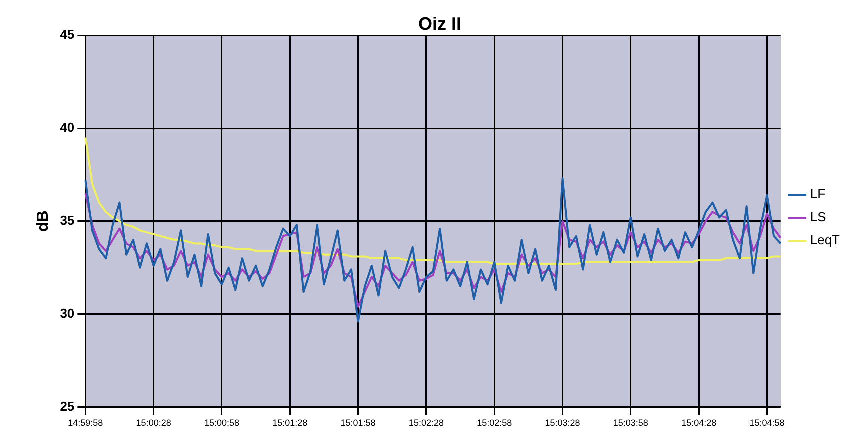  I want to click on x-tick-label: 15:02:58, so click(494, 423).